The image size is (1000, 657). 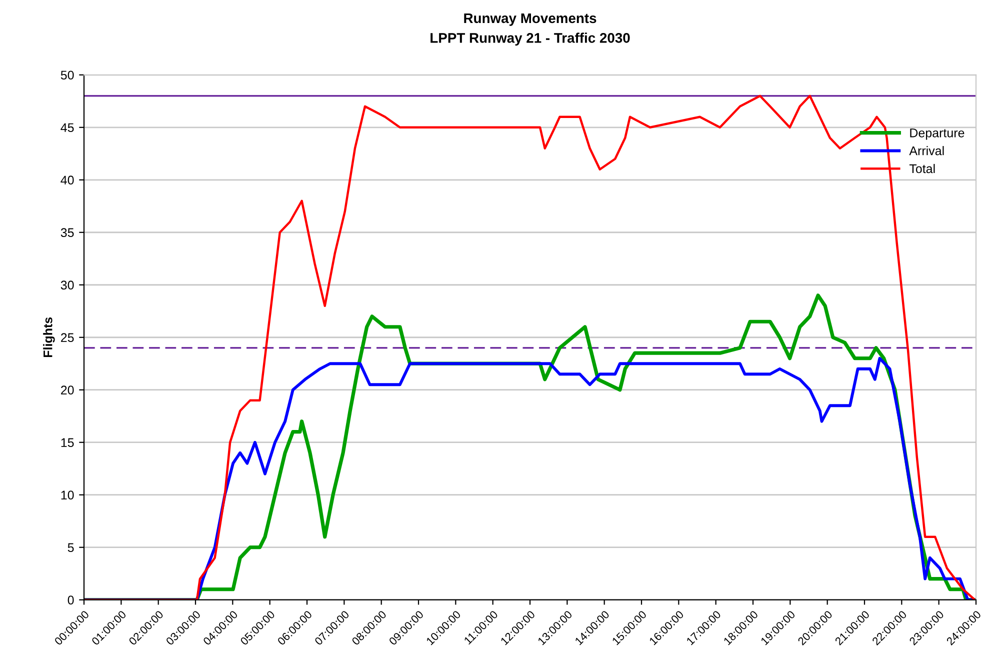 What do you see at coordinates (67, 285) in the screenshot?
I see `y-tick-label: 30` at bounding box center [67, 285].